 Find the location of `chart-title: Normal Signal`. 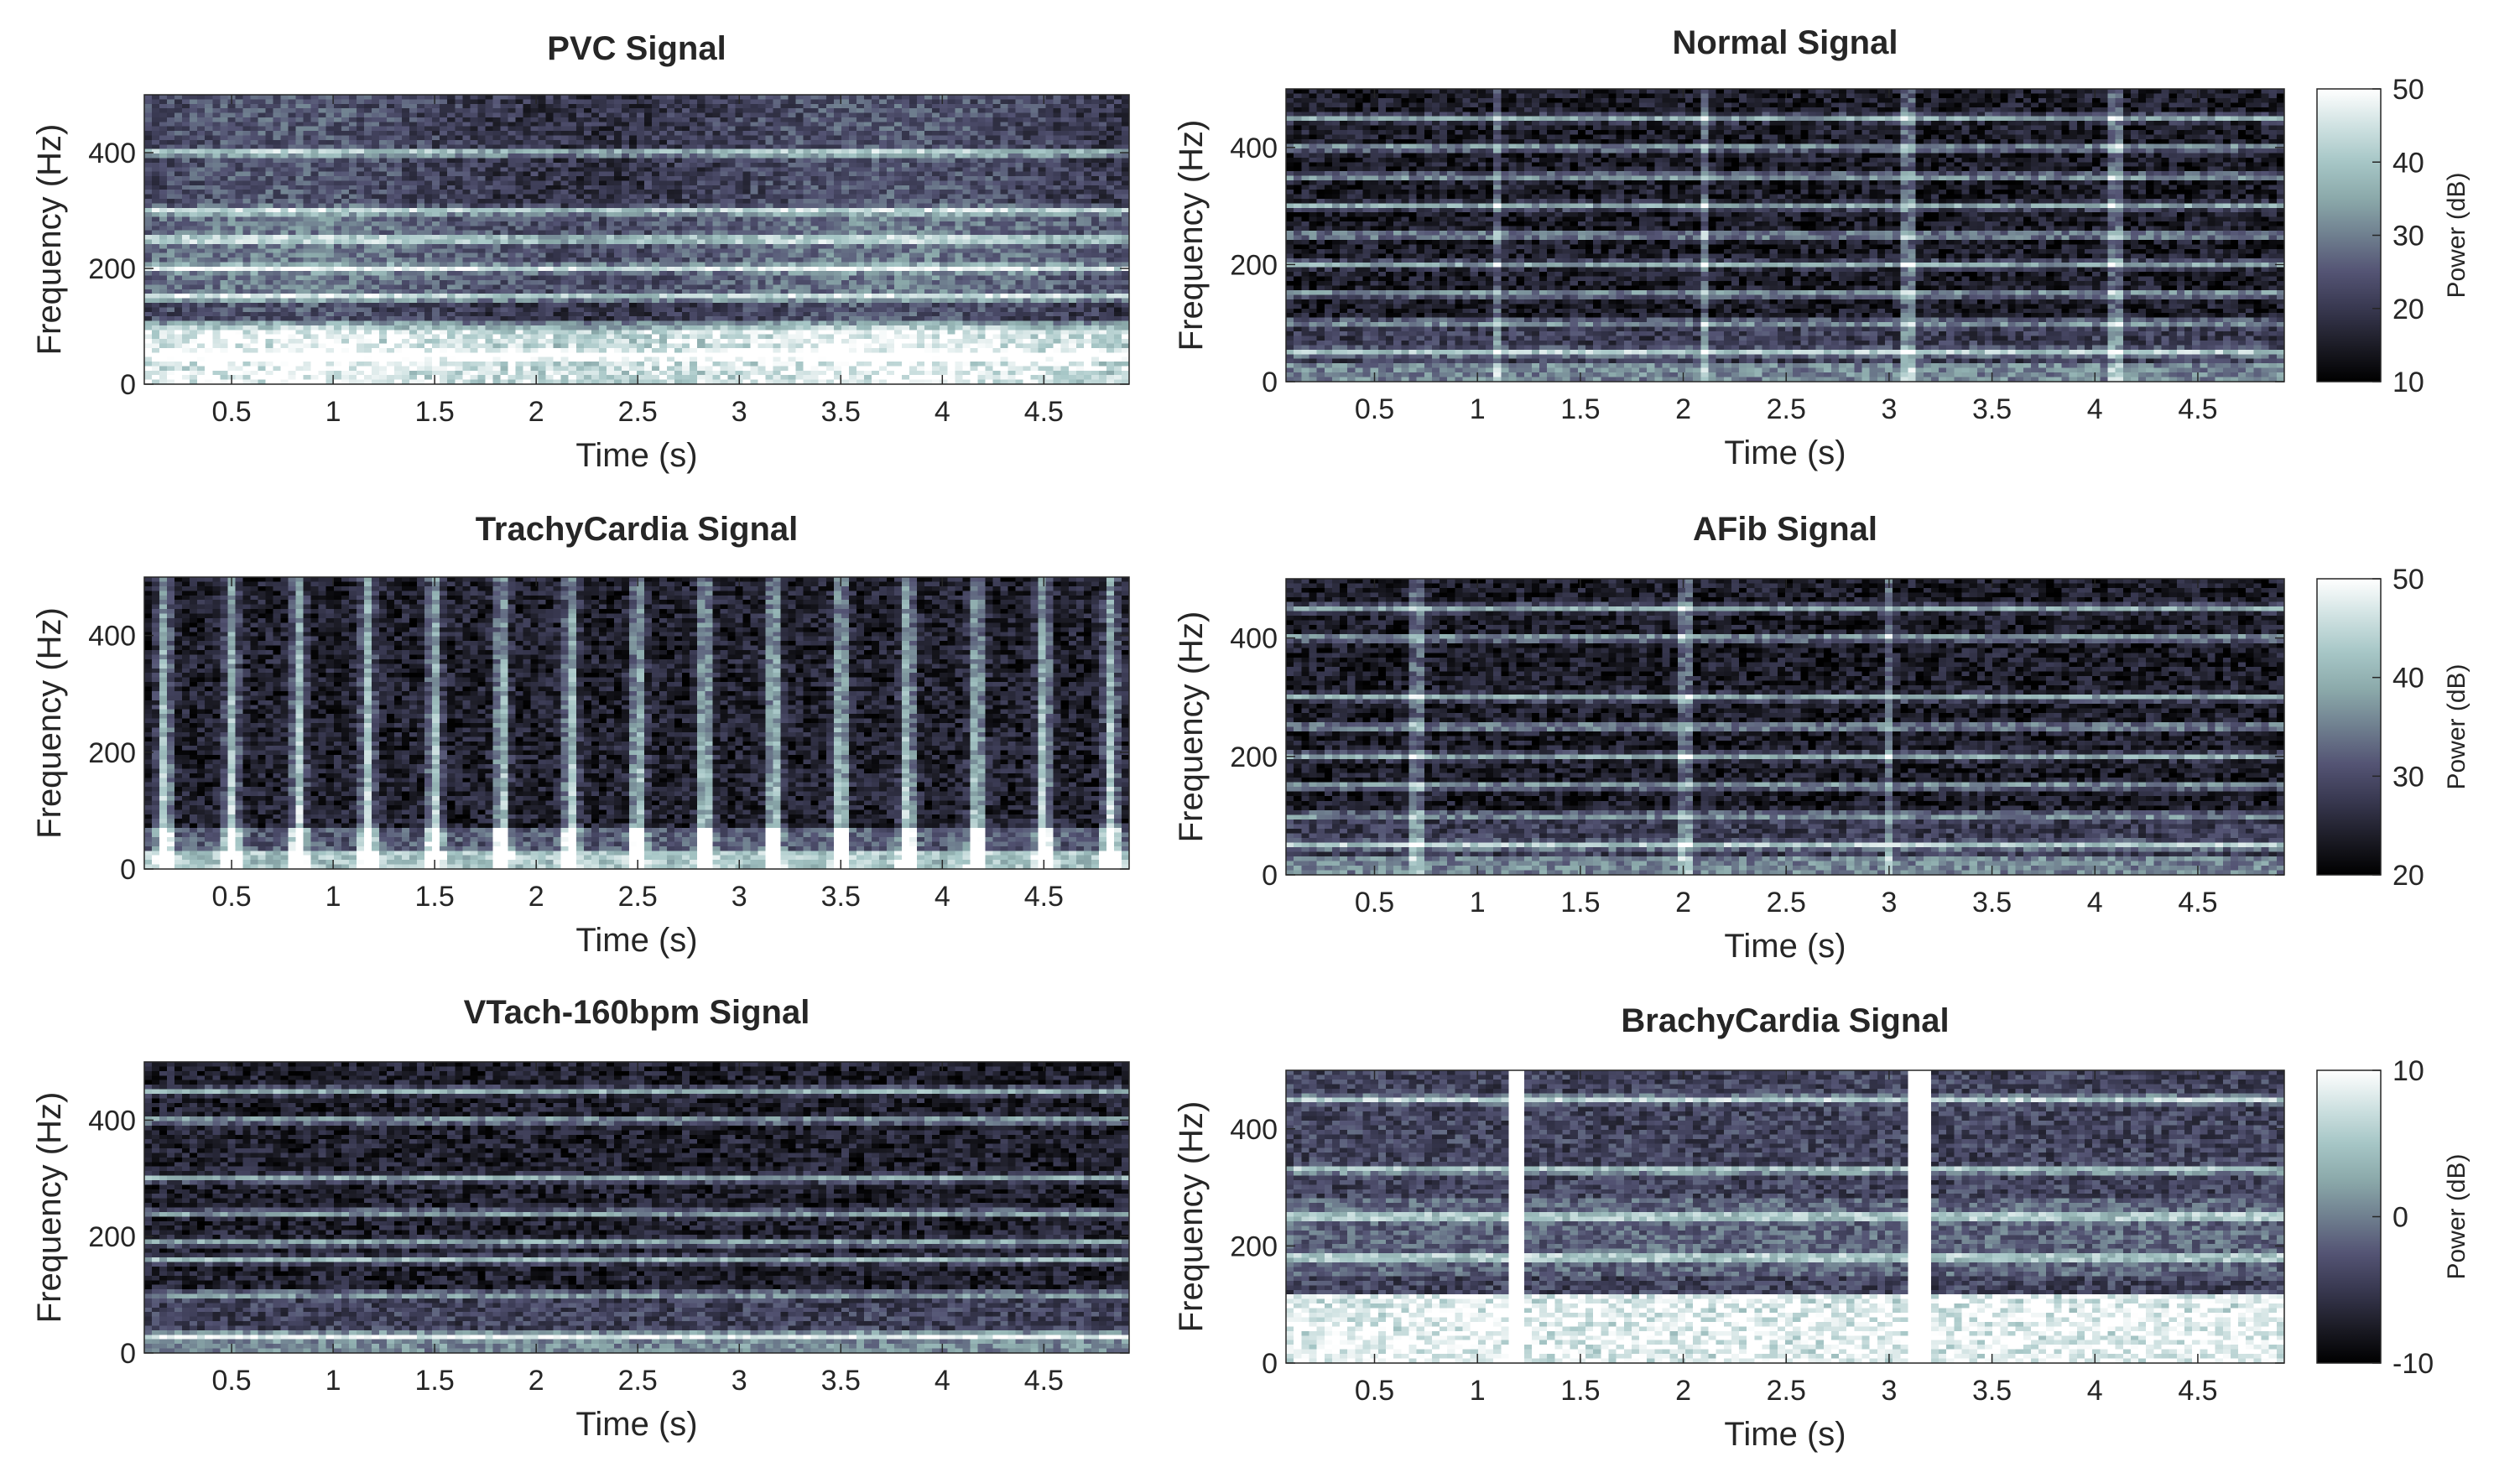

chart-title: Normal Signal is located at coordinates (1786, 42).